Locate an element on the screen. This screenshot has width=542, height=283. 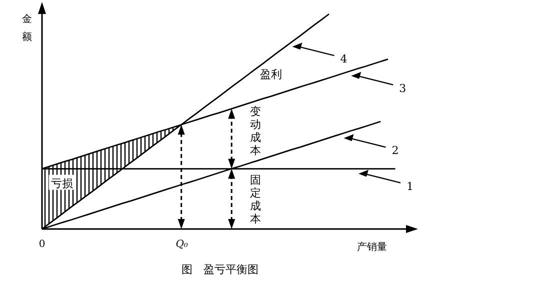
annotation: 亏损 is located at coordinates (61, 183).